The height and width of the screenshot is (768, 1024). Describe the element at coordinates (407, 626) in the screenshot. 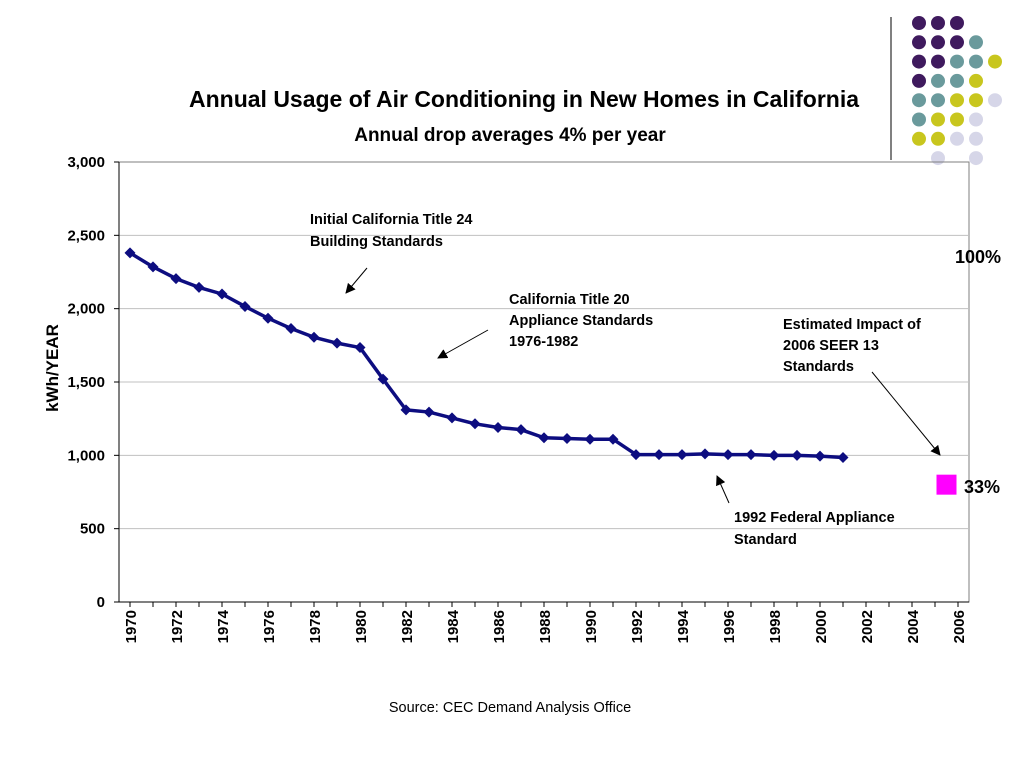

I see `x-tick-label: 1982` at that location.